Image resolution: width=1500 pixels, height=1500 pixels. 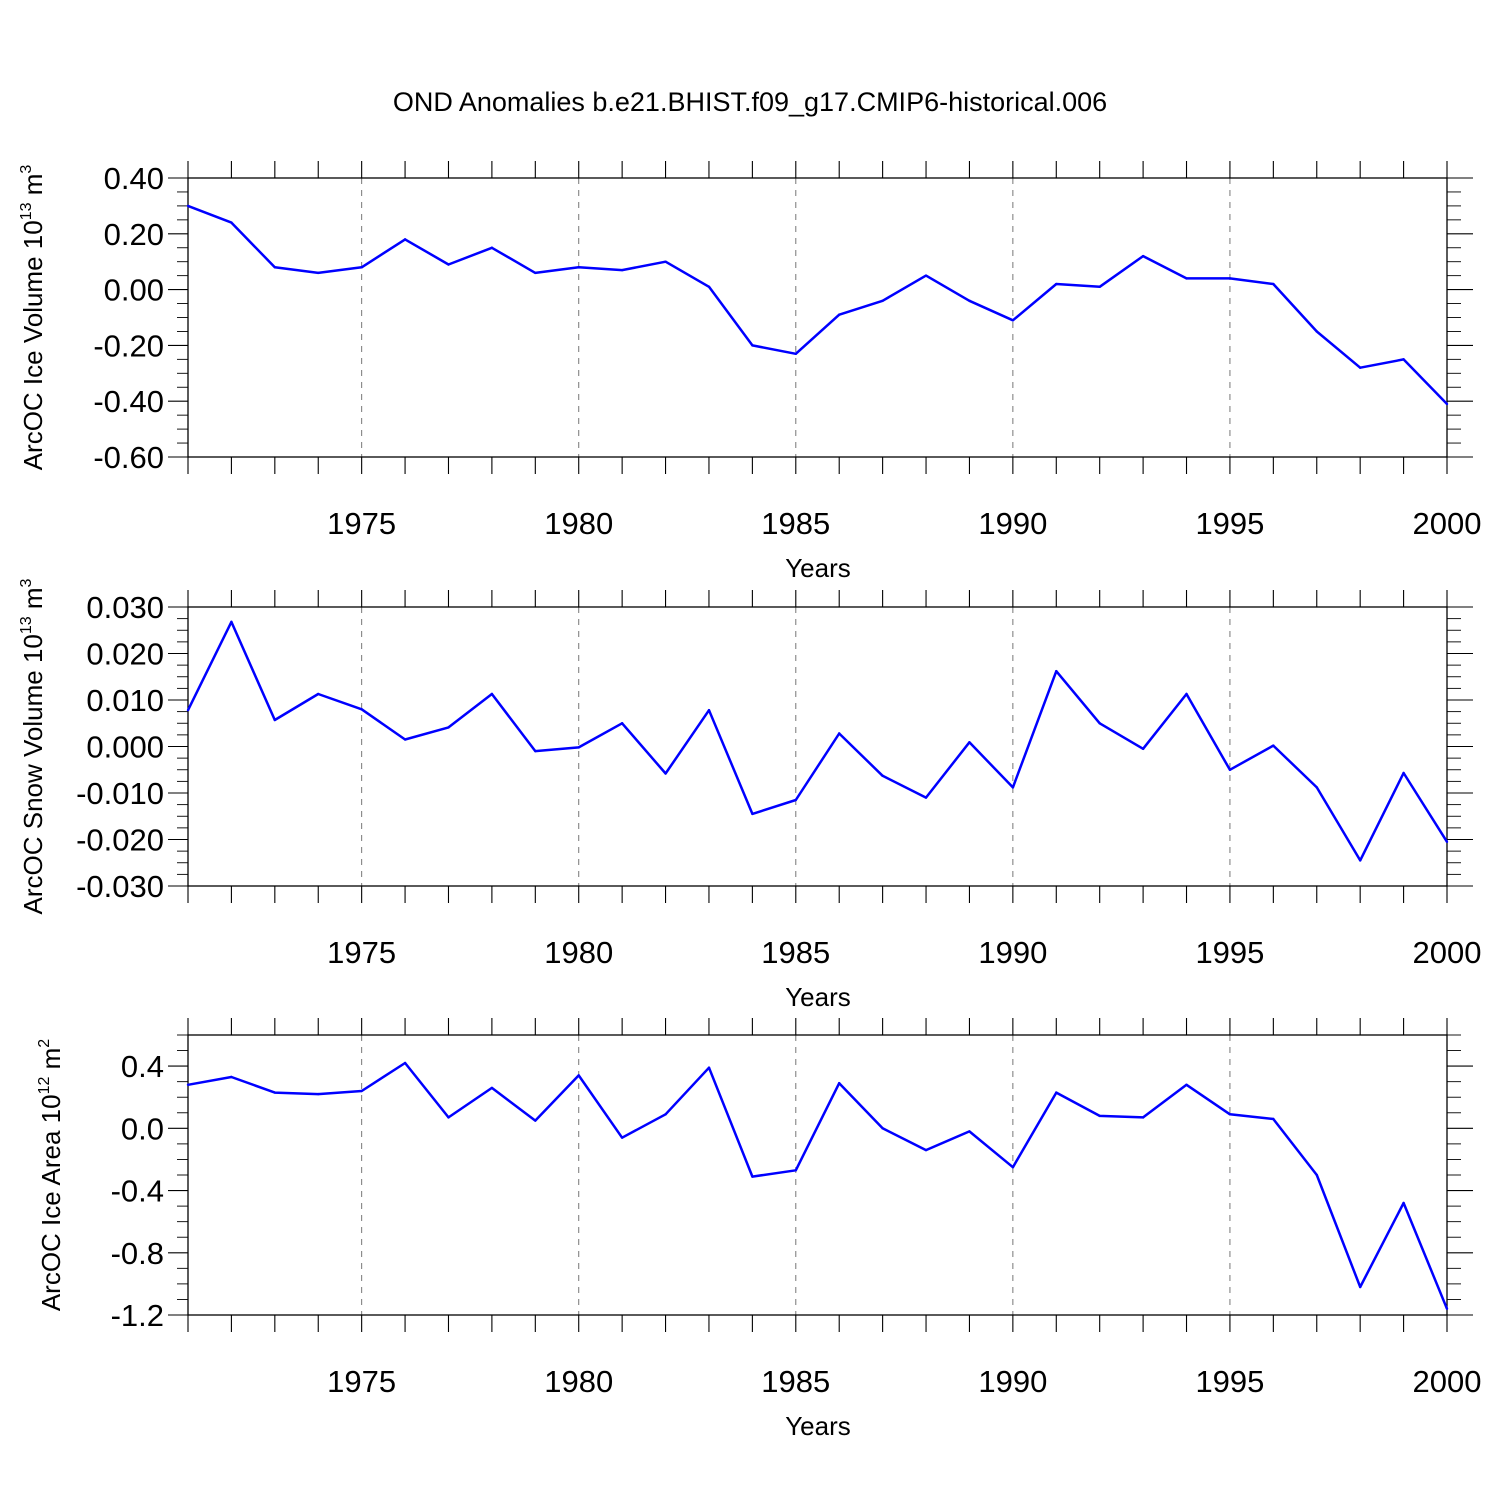 I want to click on y-tick-label: 0.0, so click(x=142, y=1128).